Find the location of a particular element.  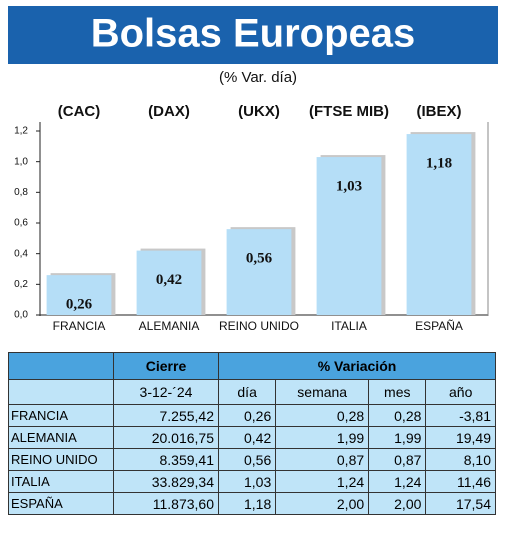

x-tick-label: FRANCIA is located at coordinates (79, 326).